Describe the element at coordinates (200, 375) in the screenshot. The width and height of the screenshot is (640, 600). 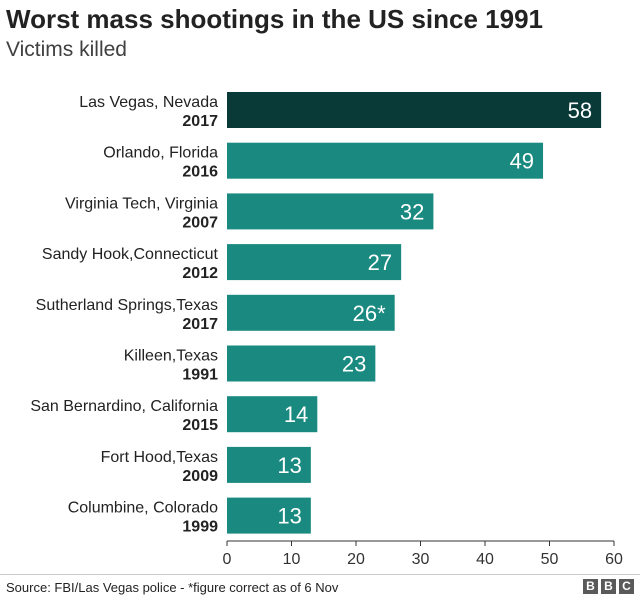
I see `category-year-label: 1991` at that location.